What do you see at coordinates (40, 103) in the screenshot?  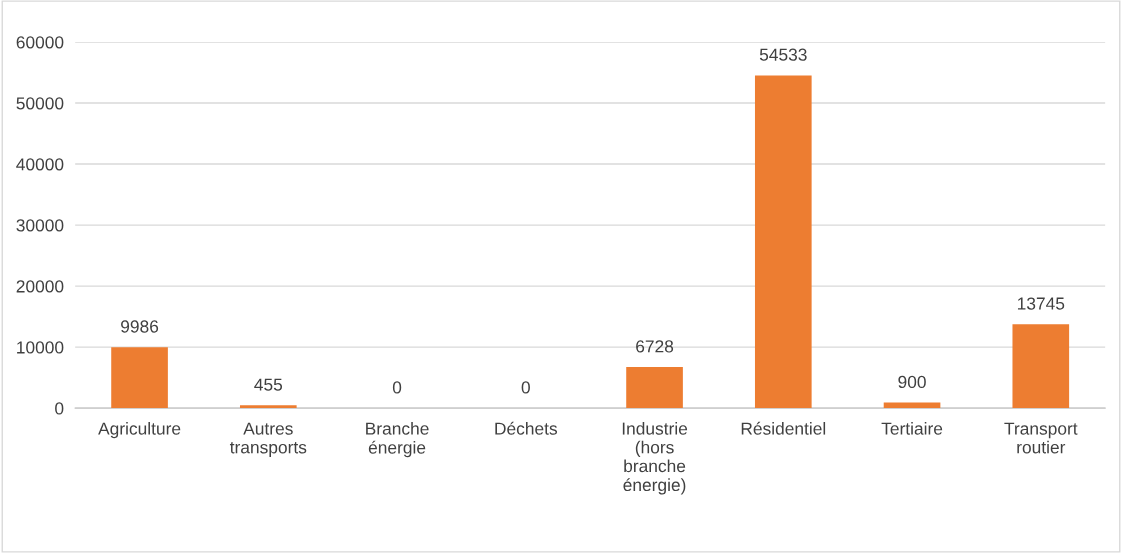 I see `y-tick-label: 50000` at bounding box center [40, 103].